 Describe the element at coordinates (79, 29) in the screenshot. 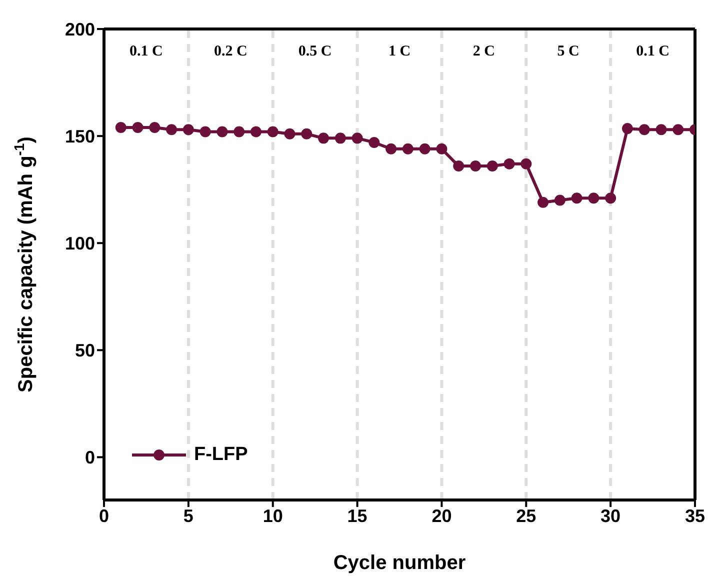

I see `y-tick-label: 200` at that location.